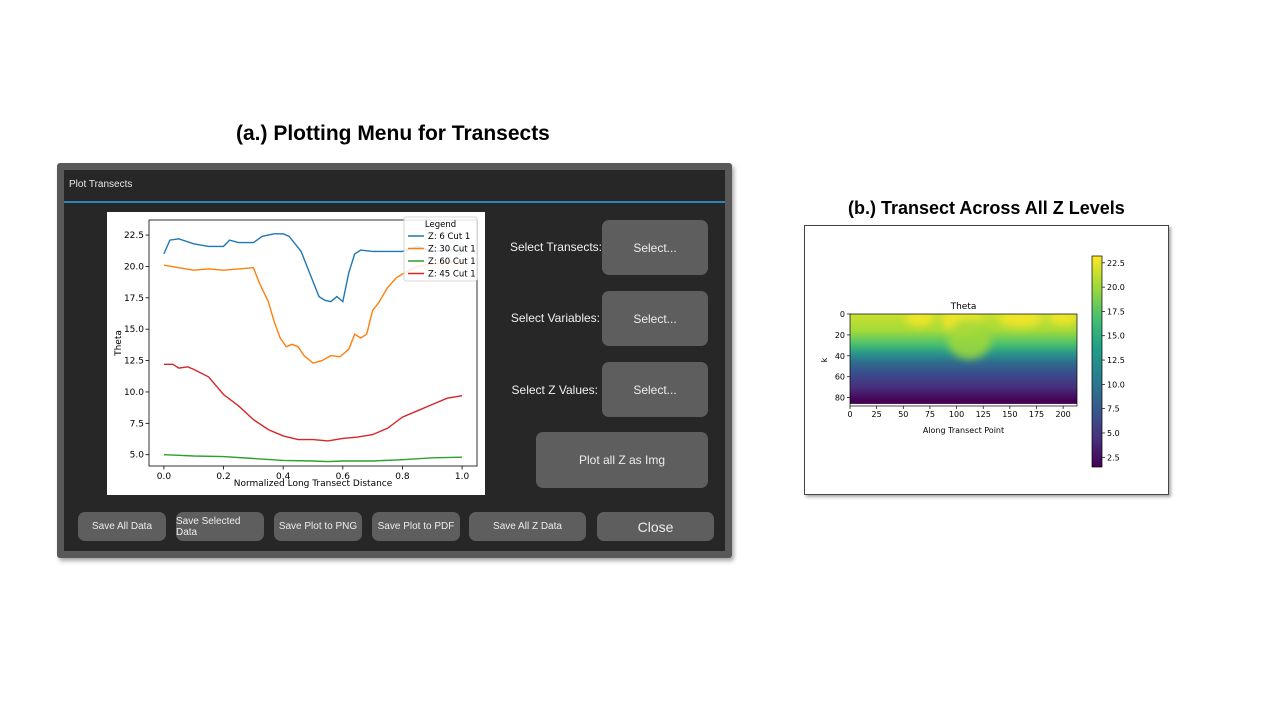 The image size is (1280, 720). I want to click on x-tick-label: 125, so click(983, 414).